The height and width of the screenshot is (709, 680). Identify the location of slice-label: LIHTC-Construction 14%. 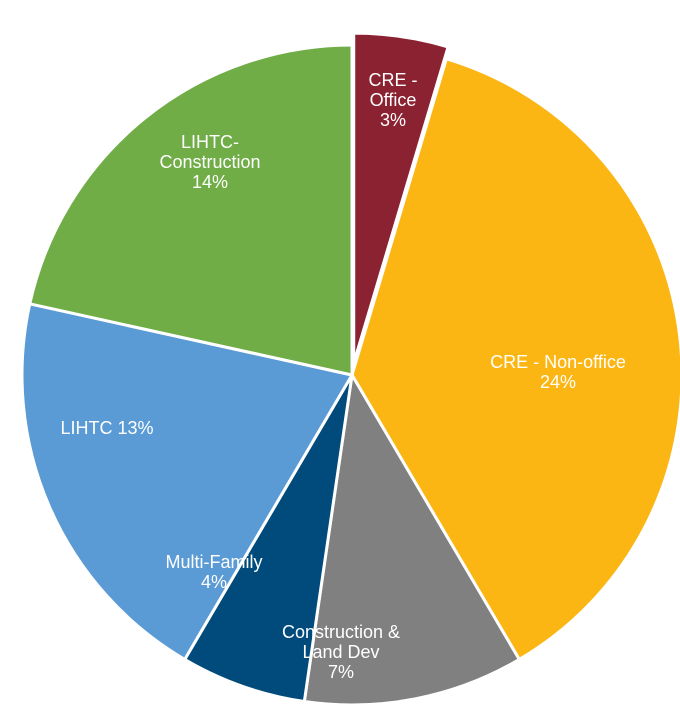
(210, 162).